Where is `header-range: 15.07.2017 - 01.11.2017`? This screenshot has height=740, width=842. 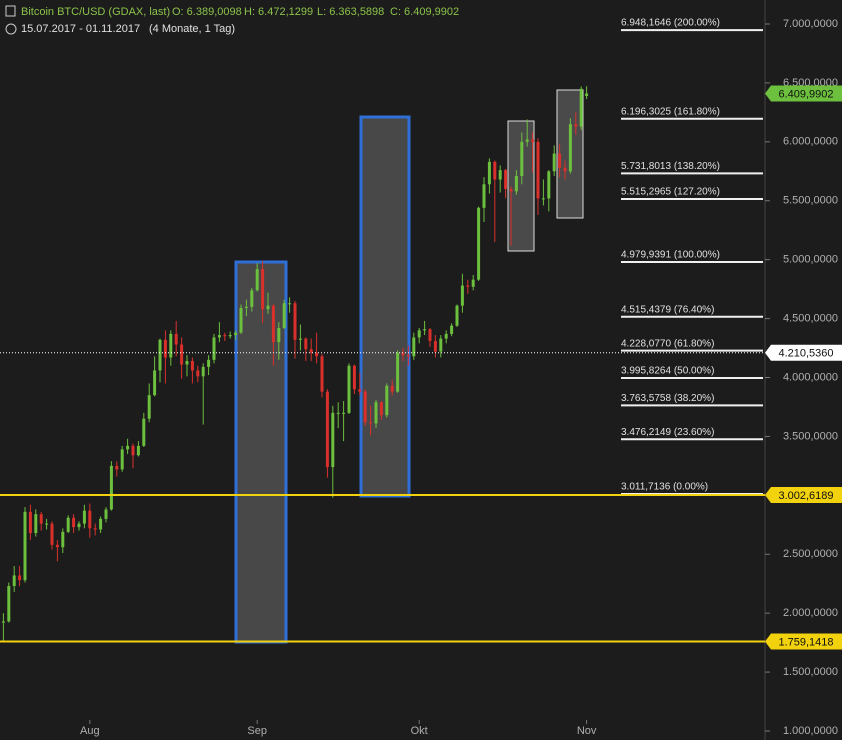 header-range: 15.07.2017 - 01.11.2017 is located at coordinates (80, 29).